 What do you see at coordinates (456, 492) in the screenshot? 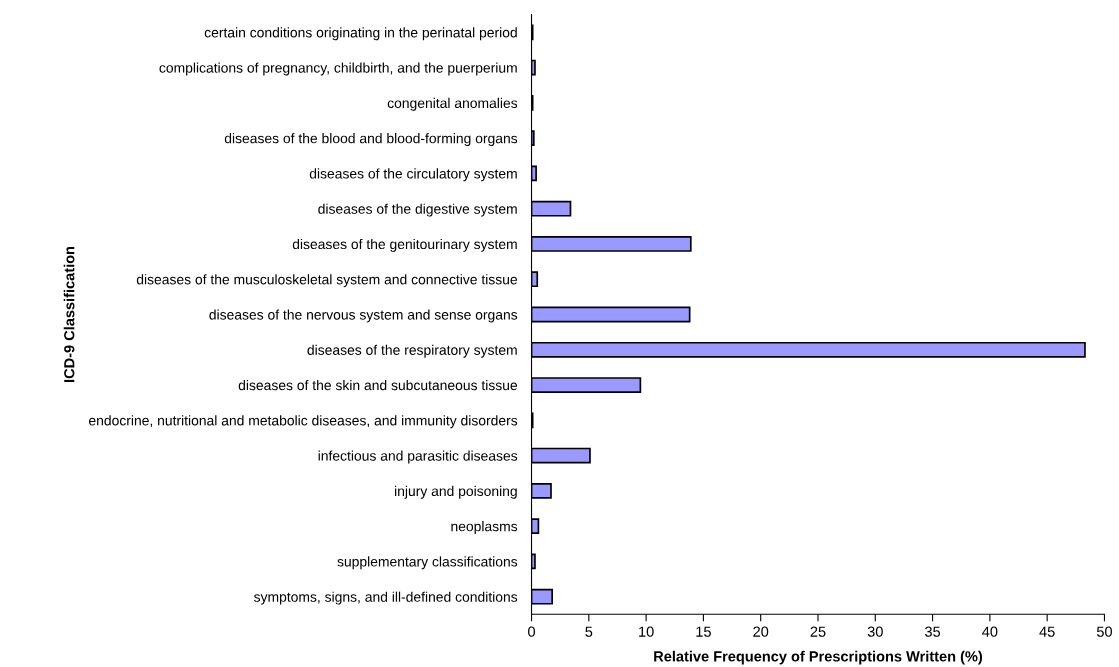
I see `y-tick-label: injury and poisoning` at bounding box center [456, 492].